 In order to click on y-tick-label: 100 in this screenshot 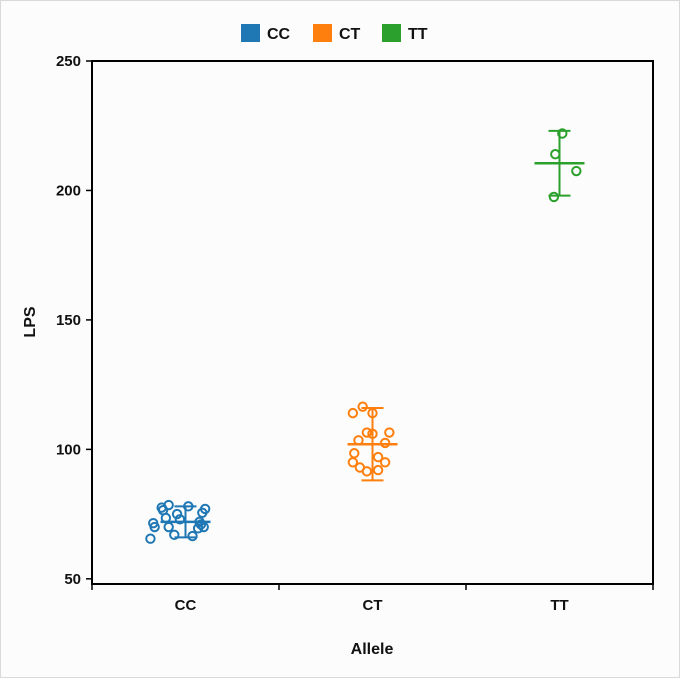, I will do `click(68, 449)`.